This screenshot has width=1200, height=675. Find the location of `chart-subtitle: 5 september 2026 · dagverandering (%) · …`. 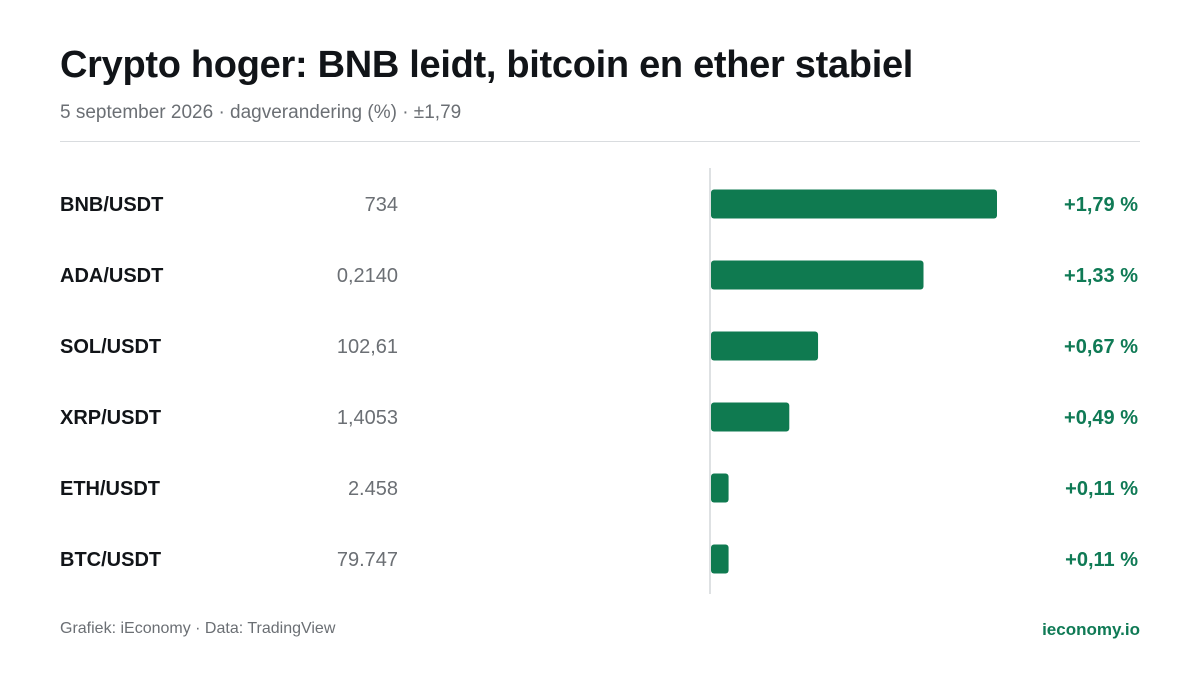

chart-subtitle: 5 september 2026 · dagverandering (%) · … is located at coordinates (261, 112).